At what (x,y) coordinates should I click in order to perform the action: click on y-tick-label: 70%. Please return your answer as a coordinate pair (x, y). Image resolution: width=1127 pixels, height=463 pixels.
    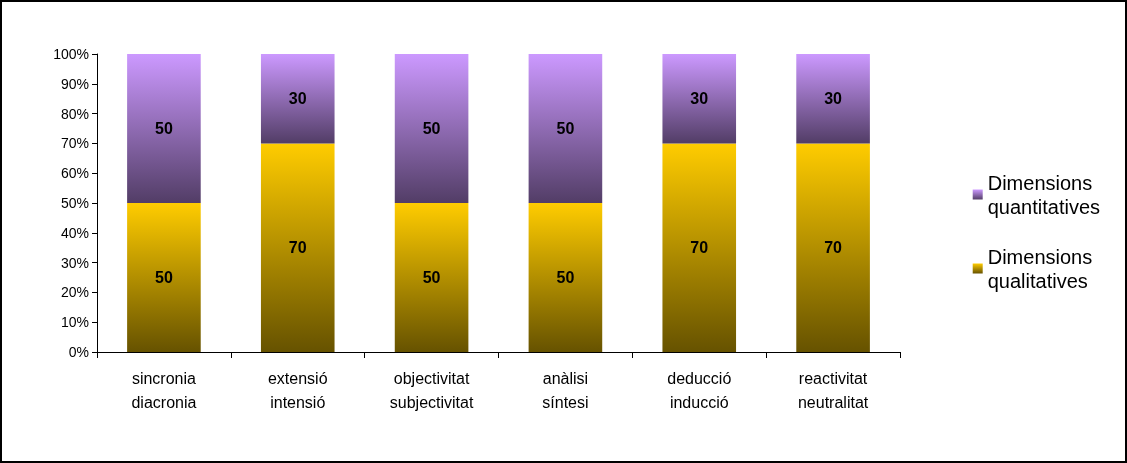
    Looking at the image, I should click on (74, 143).